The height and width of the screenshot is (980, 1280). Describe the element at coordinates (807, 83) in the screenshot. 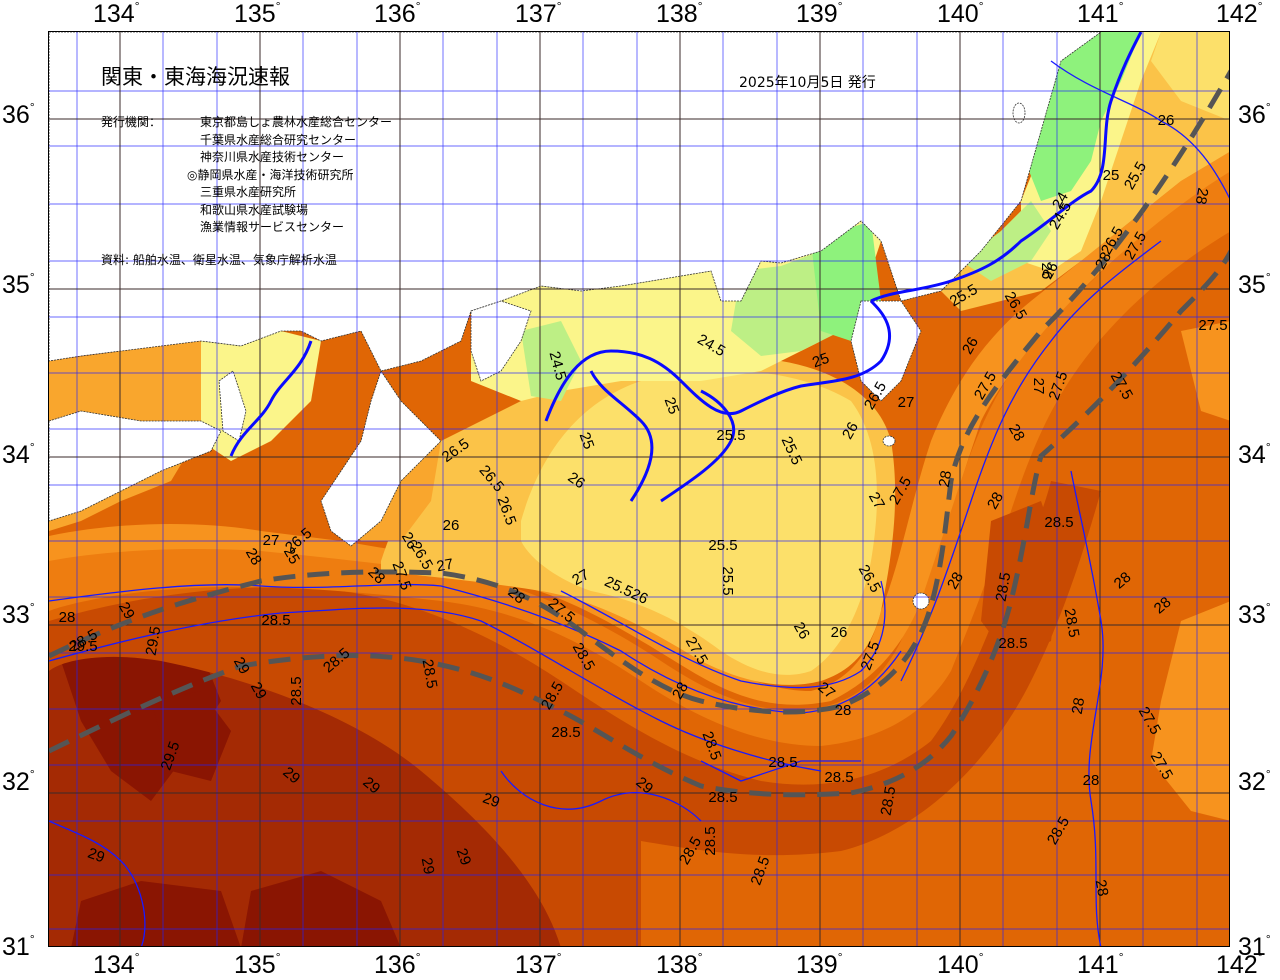

I see `issue-date: 2025年10月5日 発行` at that location.